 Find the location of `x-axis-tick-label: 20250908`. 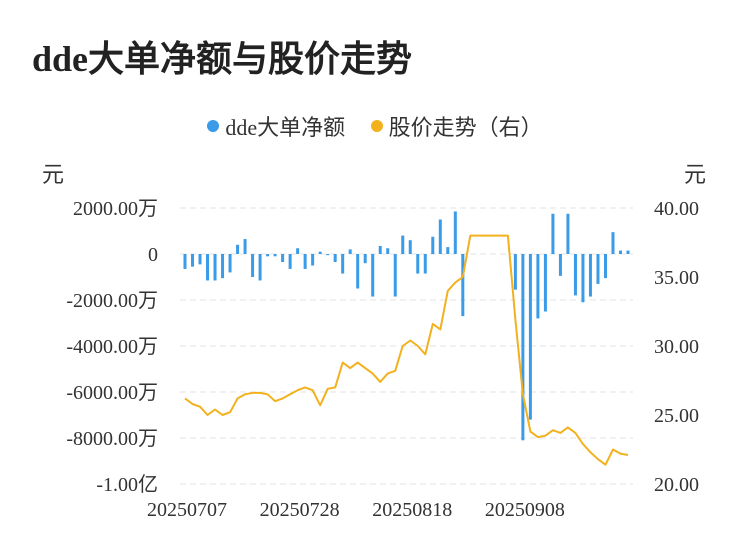

x-axis-tick-label: 20250908 is located at coordinates (525, 510).